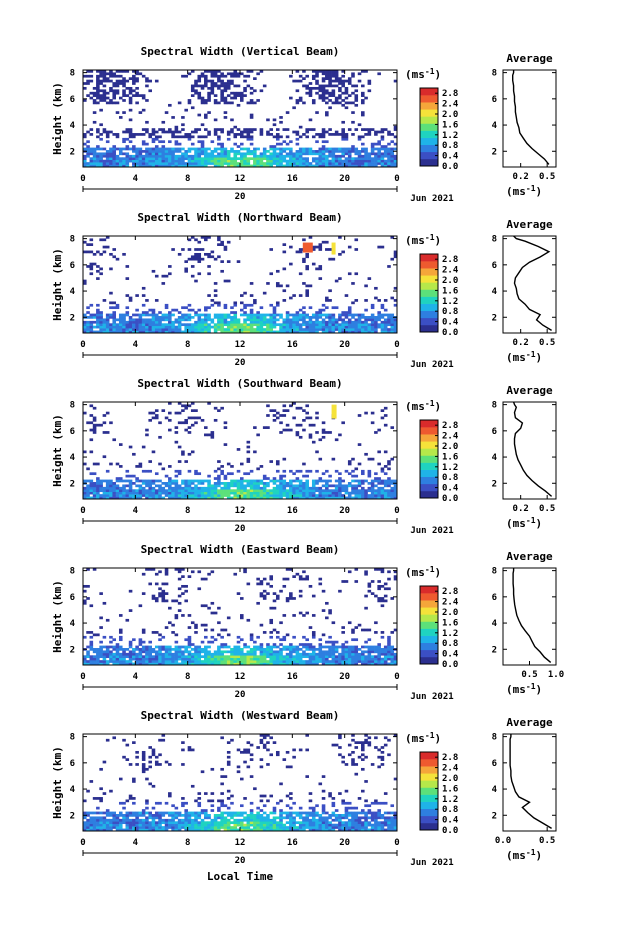  Describe the element at coordinates (240, 617) in the screenshot. I see `heatmap-cells` at that location.